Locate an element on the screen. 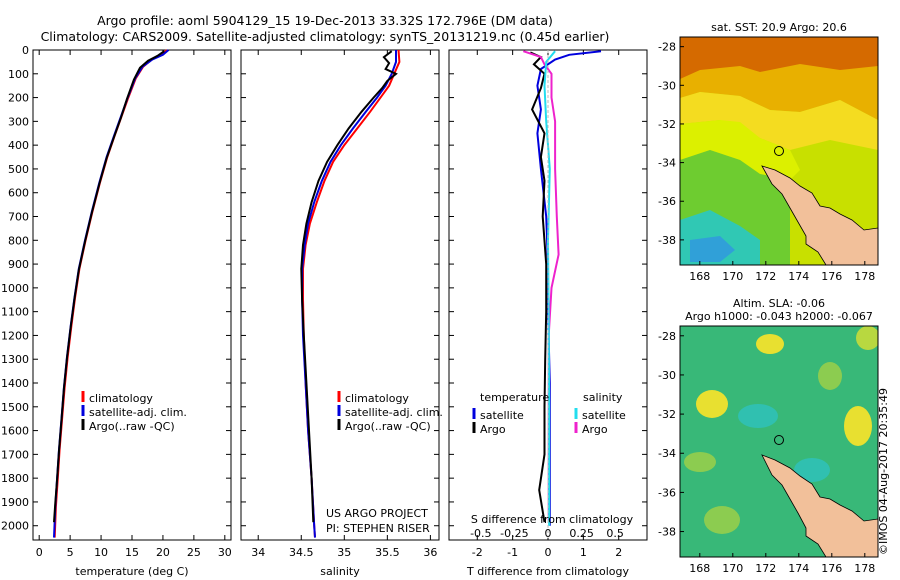 The width and height of the screenshot is (900, 580). temperature-ytick-label: 1900 is located at coordinates (15, 502).